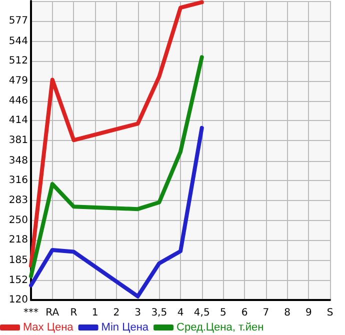  What do you see at coordinates (53, 313) in the screenshot?
I see `x-tick-label: RA` at bounding box center [53, 313].